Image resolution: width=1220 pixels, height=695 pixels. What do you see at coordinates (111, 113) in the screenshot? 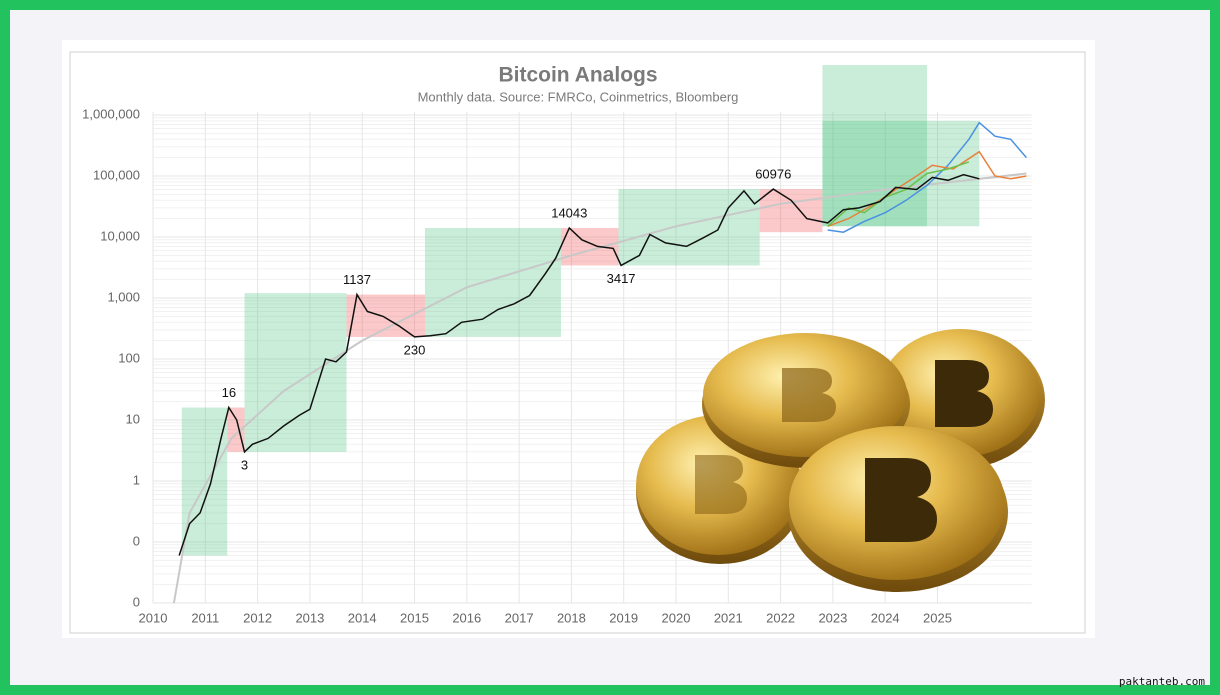
I see `y-tick-label: 1,000,000` at bounding box center [111, 113].